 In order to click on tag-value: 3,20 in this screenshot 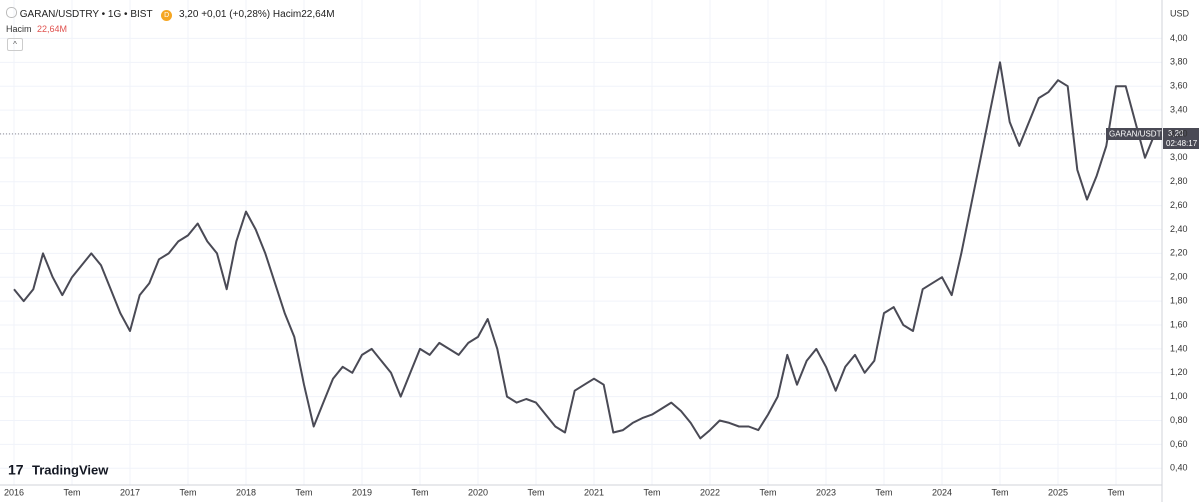, I will do `click(1176, 133)`.